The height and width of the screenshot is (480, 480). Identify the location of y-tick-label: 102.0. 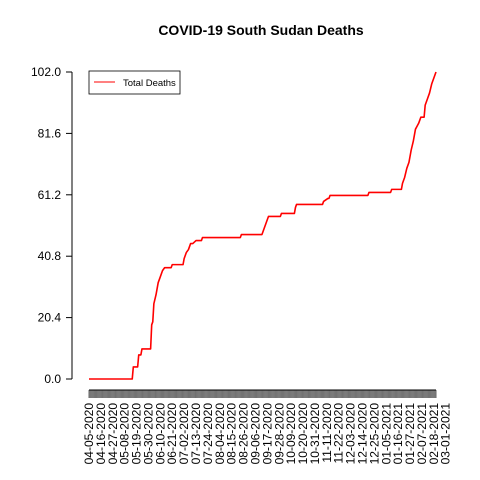
(46, 72).